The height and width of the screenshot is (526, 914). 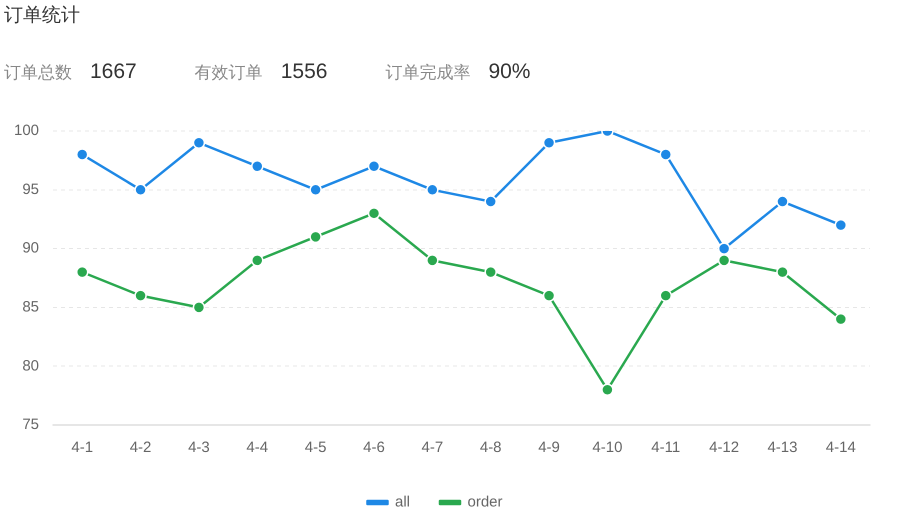 What do you see at coordinates (257, 447) in the screenshot?
I see `x-tick-label: 4-4` at bounding box center [257, 447].